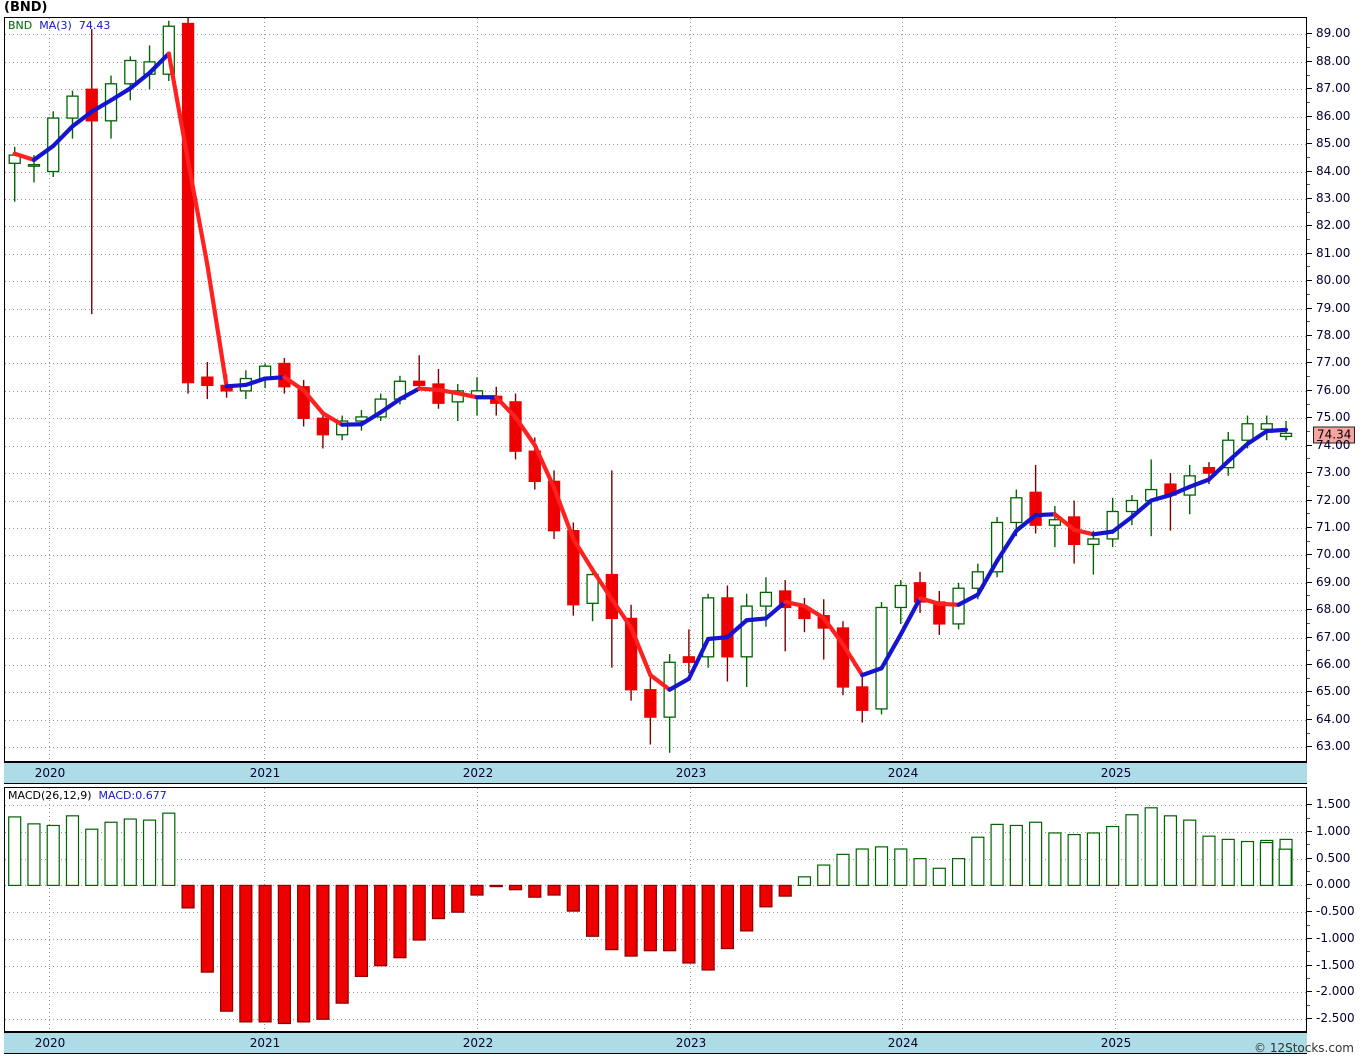 Image resolution: width=1360 pixels, height=1056 pixels. Describe the element at coordinates (478, 1043) in the screenshot. I see `x-axis-label-2022: 2022` at that location.